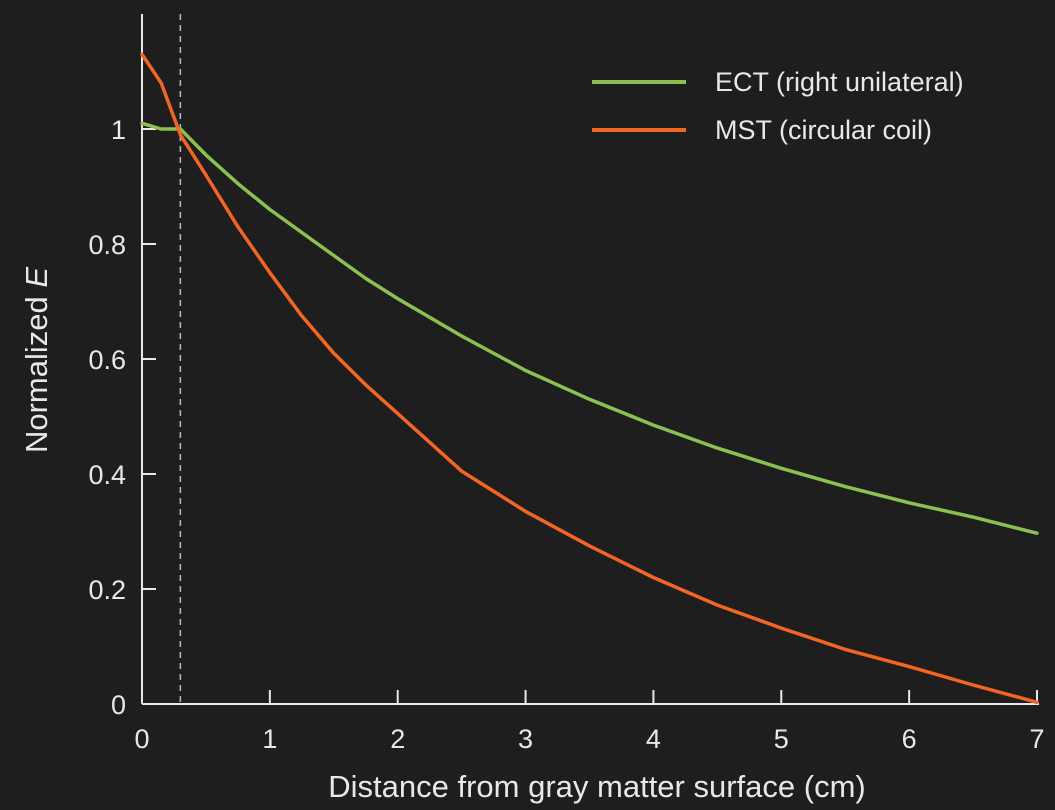 This screenshot has height=810, width=1055. I want to click on x-tick-label: 7, so click(1036, 739).